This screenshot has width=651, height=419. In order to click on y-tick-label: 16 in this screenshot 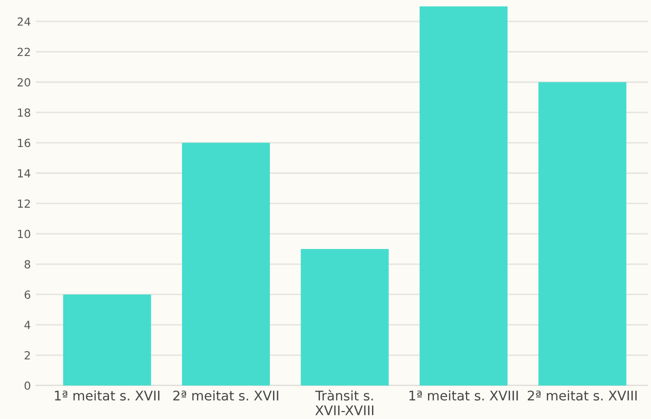, I will do `click(24, 143)`.